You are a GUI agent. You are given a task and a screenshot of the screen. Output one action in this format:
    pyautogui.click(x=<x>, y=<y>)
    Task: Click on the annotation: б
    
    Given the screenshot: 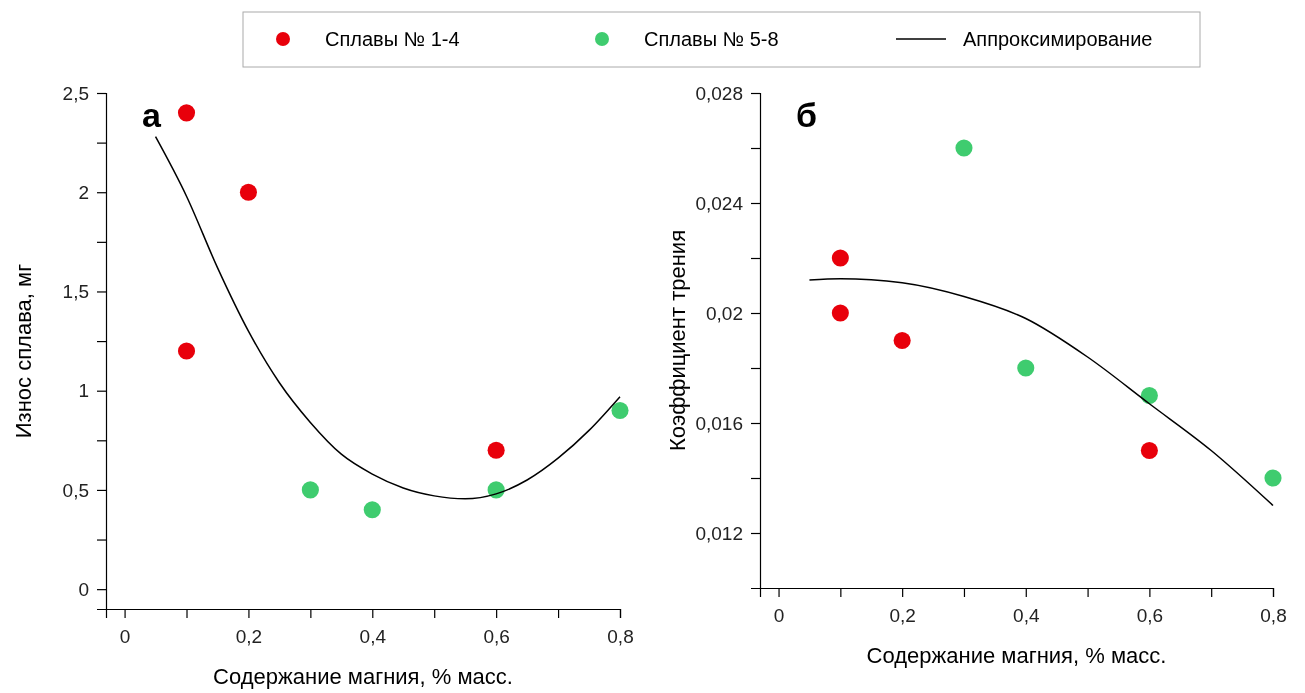 What is the action you would take?
    pyautogui.click(x=807, y=115)
    